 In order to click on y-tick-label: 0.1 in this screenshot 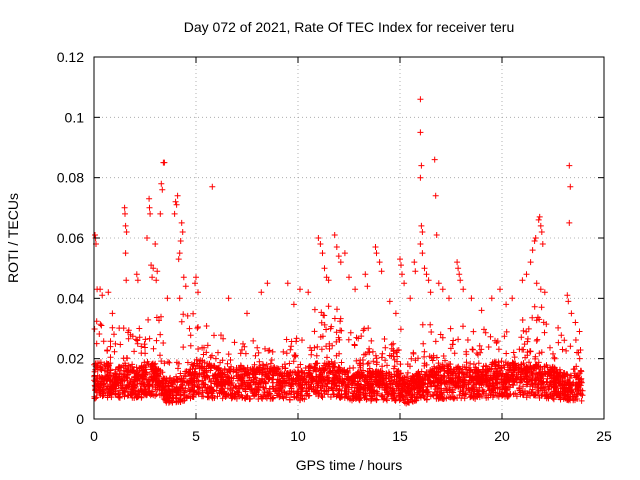, I will do `click(75, 117)`.